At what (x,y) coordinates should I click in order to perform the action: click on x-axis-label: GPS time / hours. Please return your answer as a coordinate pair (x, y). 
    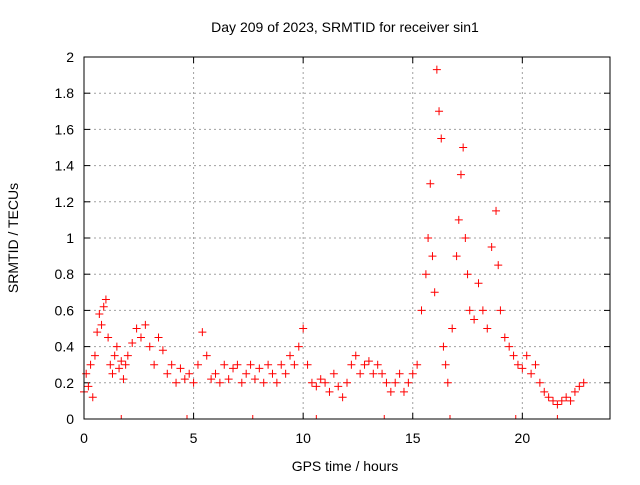
    Looking at the image, I should click on (345, 466).